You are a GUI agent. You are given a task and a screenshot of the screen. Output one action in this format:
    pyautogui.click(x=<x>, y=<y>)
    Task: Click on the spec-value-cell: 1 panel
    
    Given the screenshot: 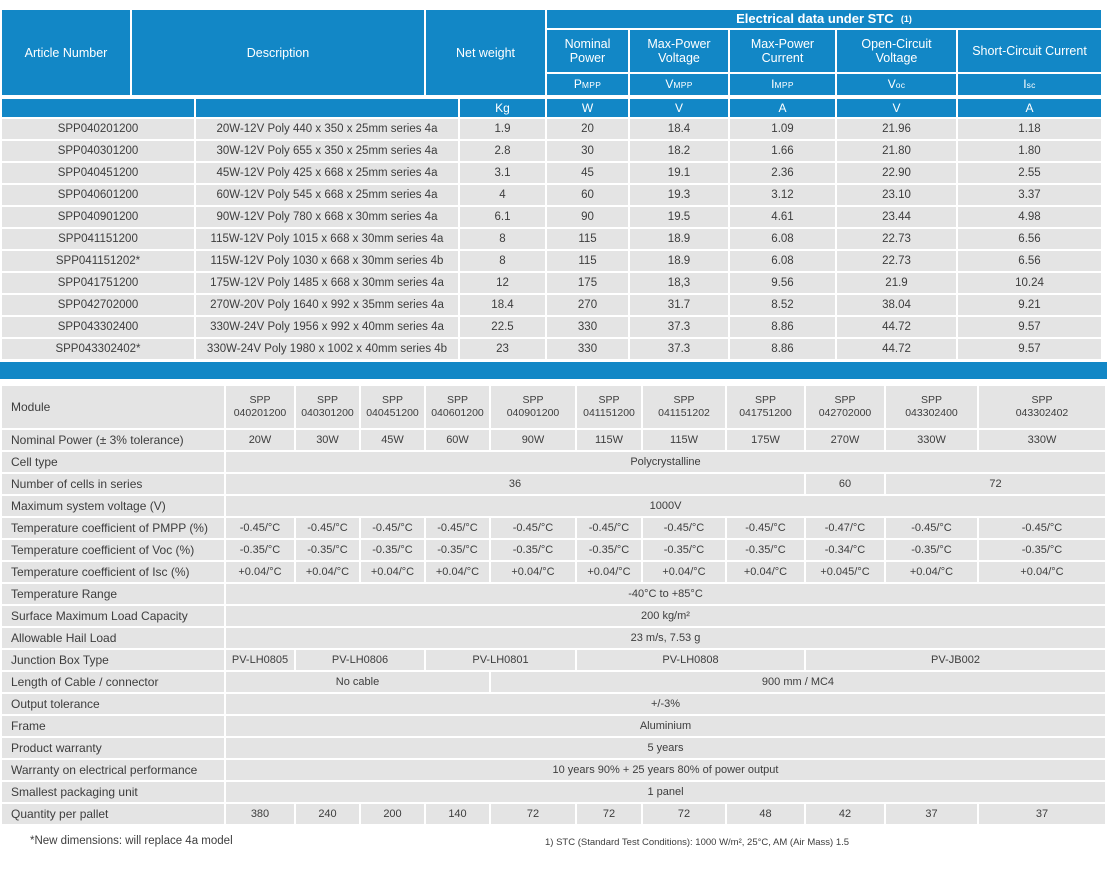 What is the action you would take?
    pyautogui.click(x=665, y=792)
    